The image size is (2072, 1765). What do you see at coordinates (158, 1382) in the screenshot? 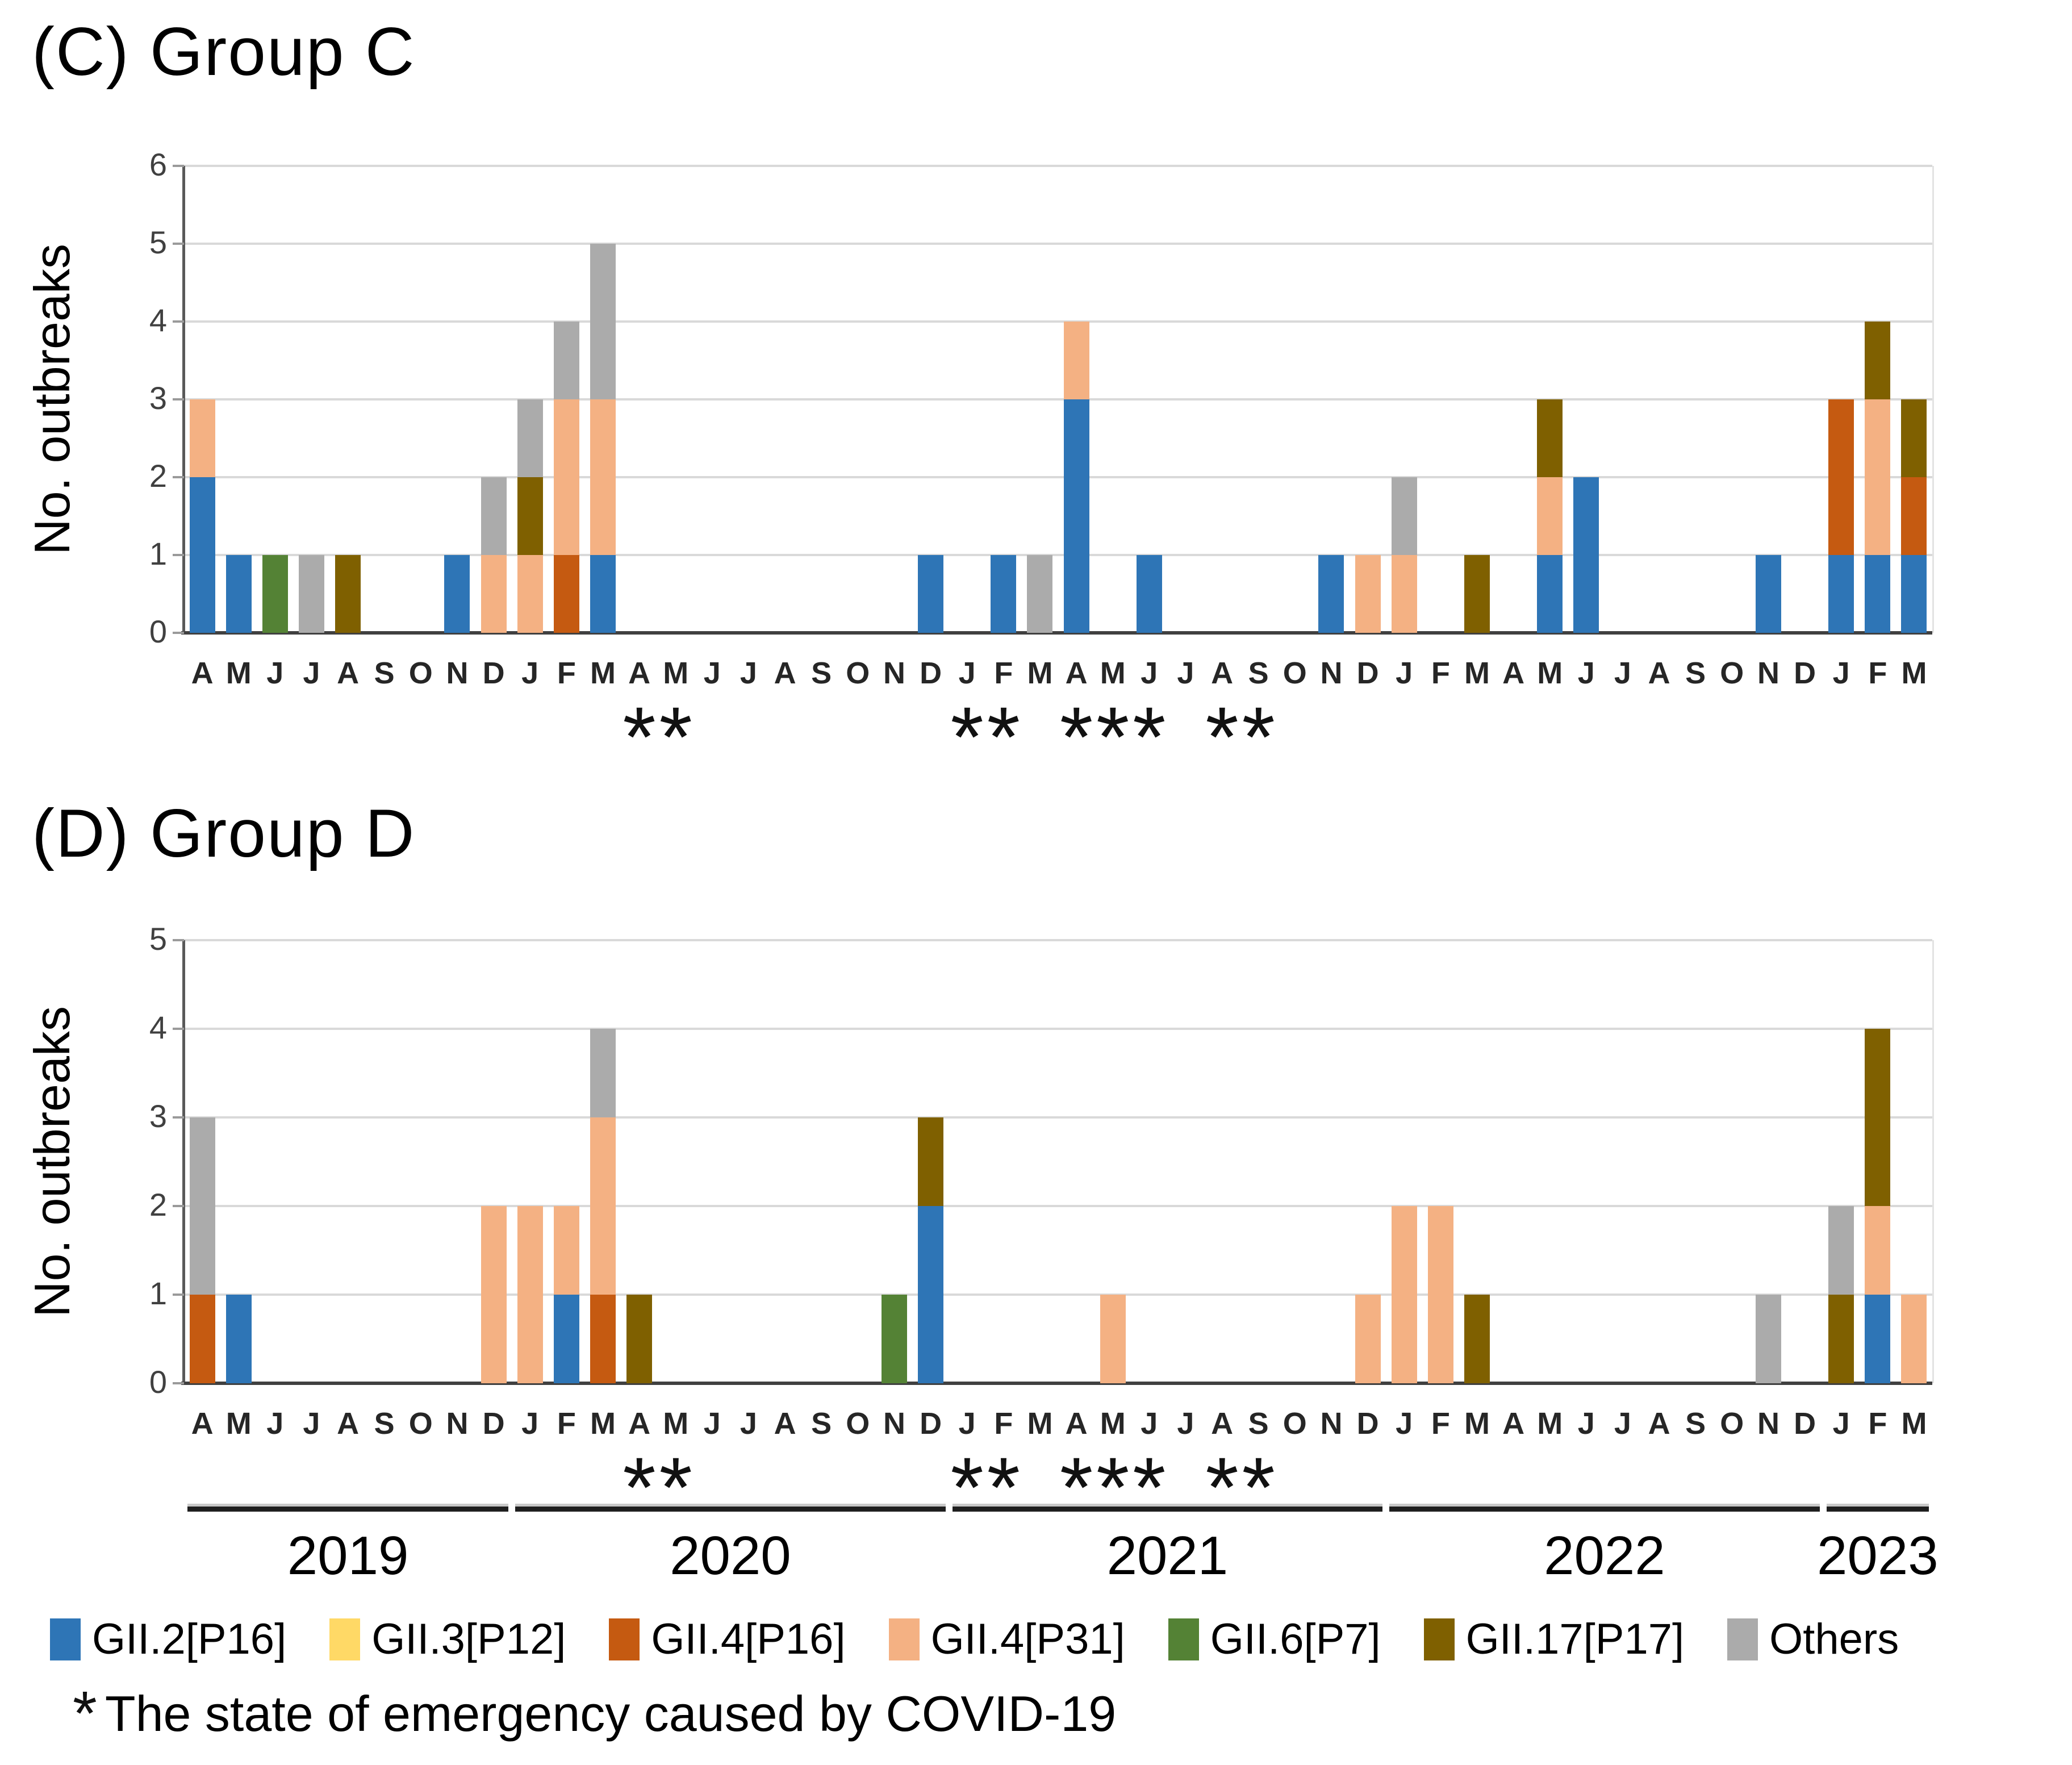
I see `y-tick-label: 0` at bounding box center [158, 1382].